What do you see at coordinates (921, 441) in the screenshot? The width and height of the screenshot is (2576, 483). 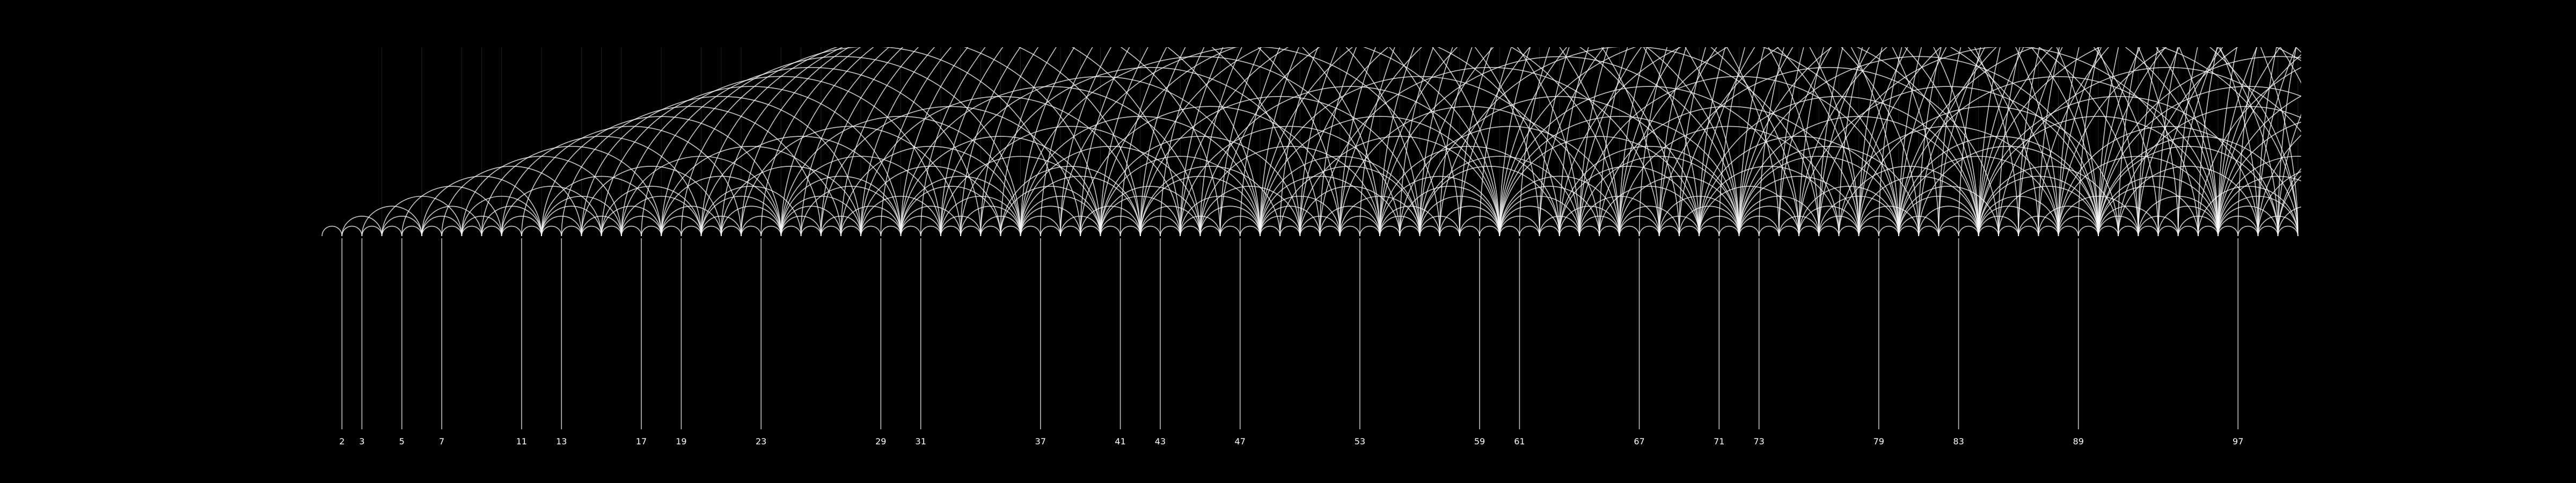 I see `prime-label-31: 31` at bounding box center [921, 441].